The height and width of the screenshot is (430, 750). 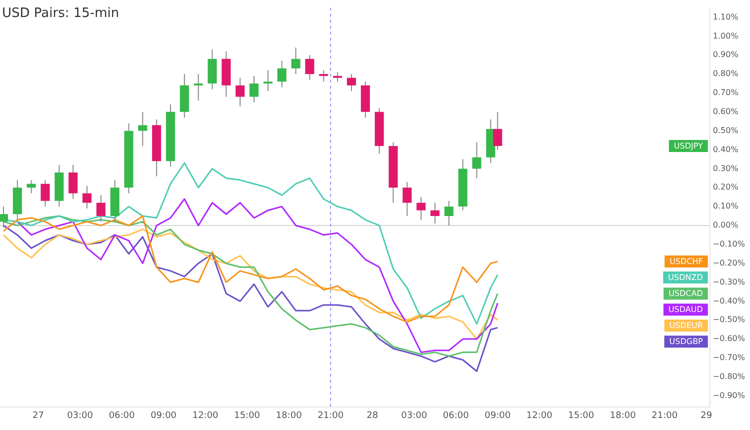 I want to click on y-tick-label: −0.90%, so click(x=729, y=395).